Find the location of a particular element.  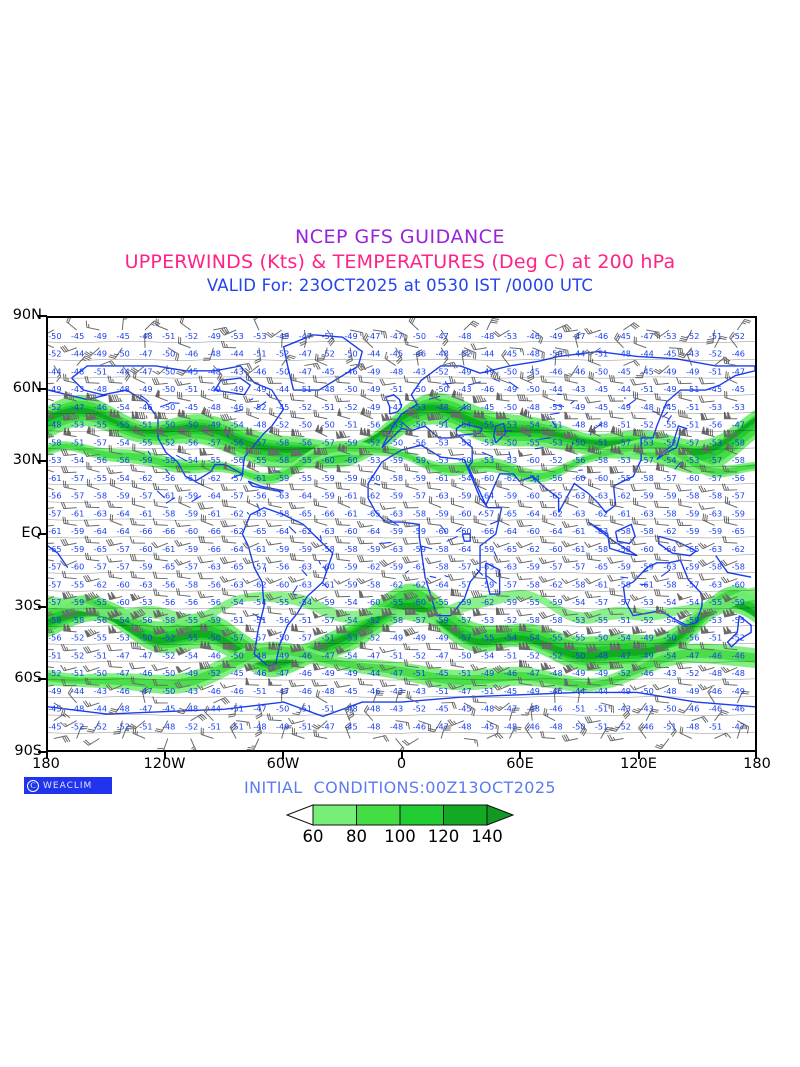

temperature-value: -65 is located at coordinates (168, 567).